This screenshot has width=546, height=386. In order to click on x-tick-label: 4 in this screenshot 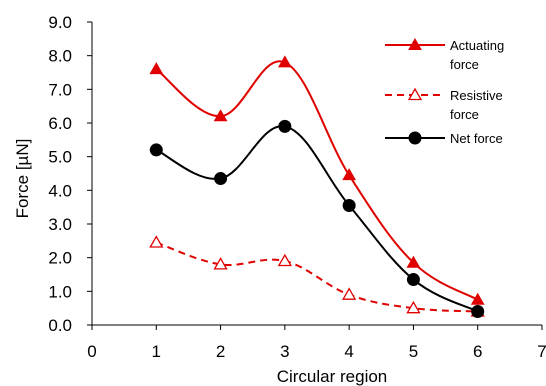, I will do `click(348, 351)`.